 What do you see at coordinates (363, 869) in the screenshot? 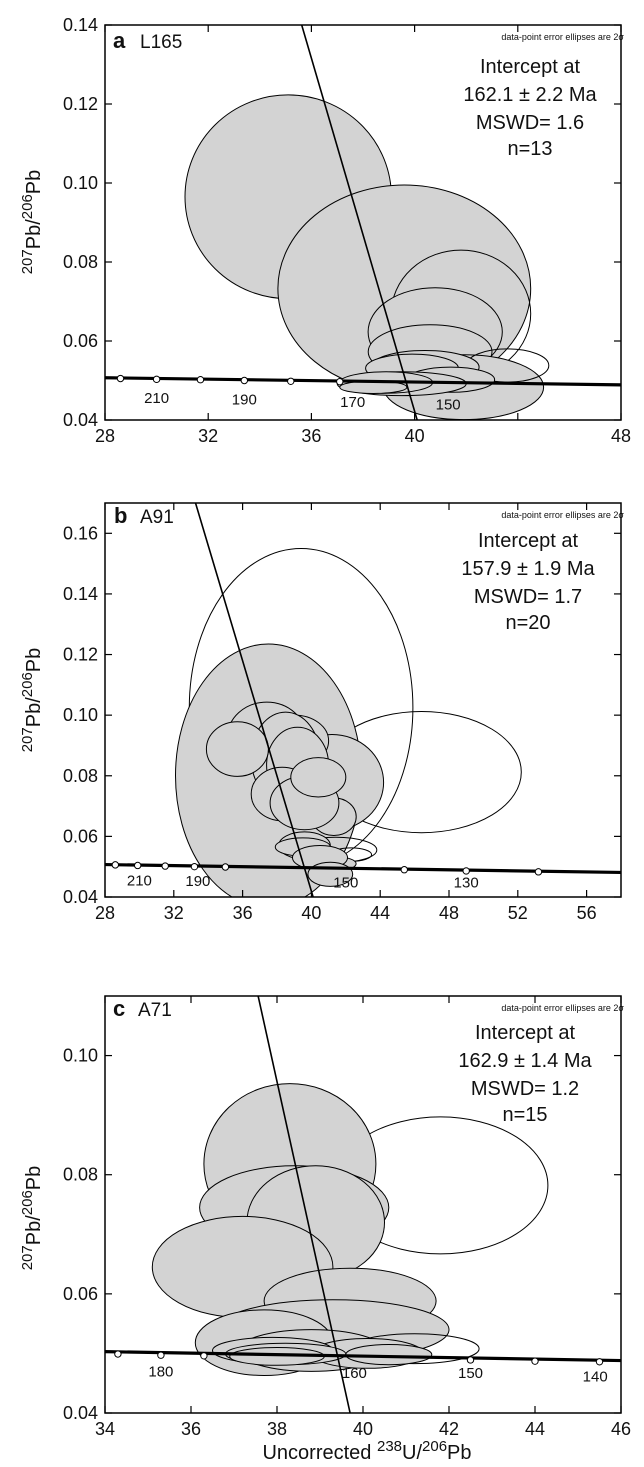
I see `concordia-curve-b` at bounding box center [363, 869].